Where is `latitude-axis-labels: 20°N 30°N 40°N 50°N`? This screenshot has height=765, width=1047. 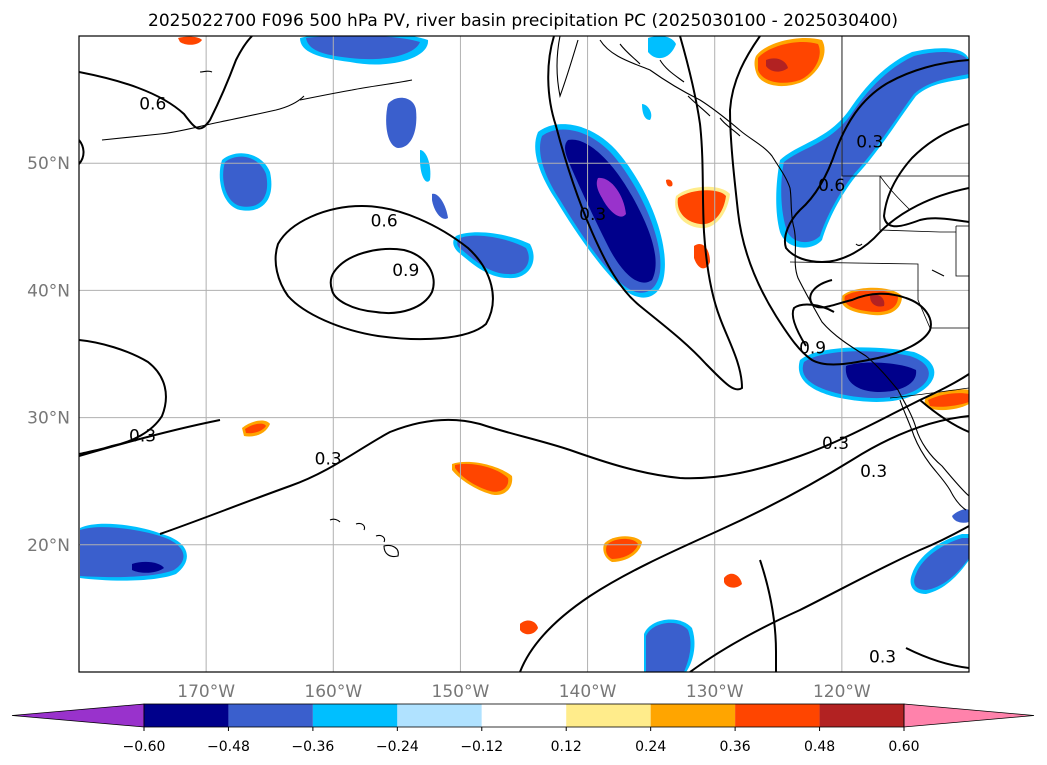 latitude-axis-labels: 20°N 30°N 40°N 50°N is located at coordinates (48, 355).